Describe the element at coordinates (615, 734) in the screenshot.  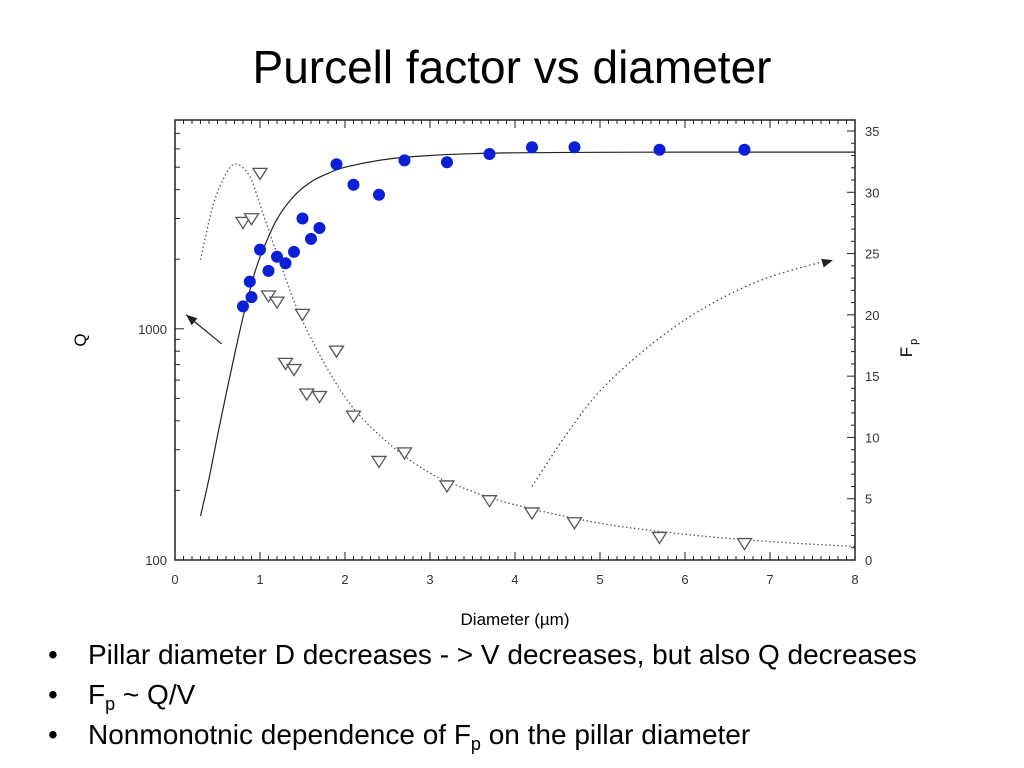
I see `bullet-text-post: on the pillar diameter` at that location.